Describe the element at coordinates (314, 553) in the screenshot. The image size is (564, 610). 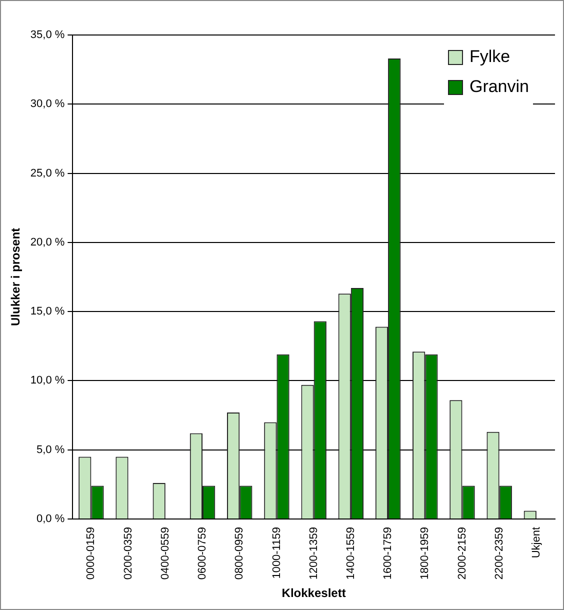
I see `x-tick-label: 1200-1359` at that location.